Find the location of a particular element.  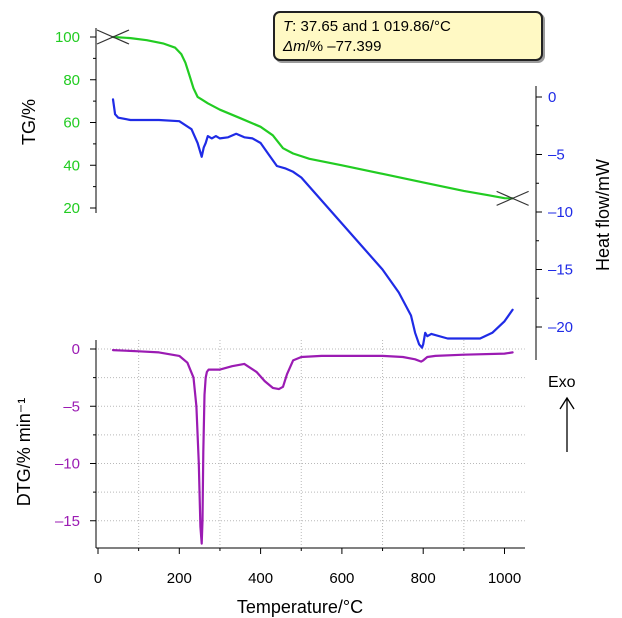

heatflow-tick-label: –15 is located at coordinates (560, 270).